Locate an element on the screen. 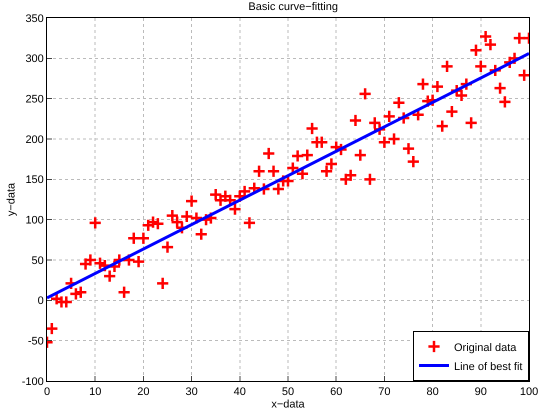 The height and width of the screenshot is (411, 543). y-tick-label: -50 is located at coordinates (36, 342).